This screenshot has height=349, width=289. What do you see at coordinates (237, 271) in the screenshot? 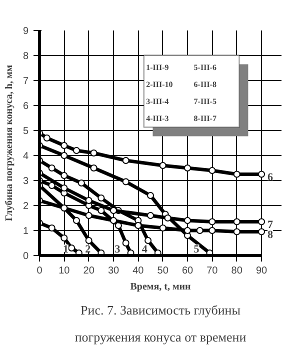
I see `x-tick-label: 80` at bounding box center [237, 271].